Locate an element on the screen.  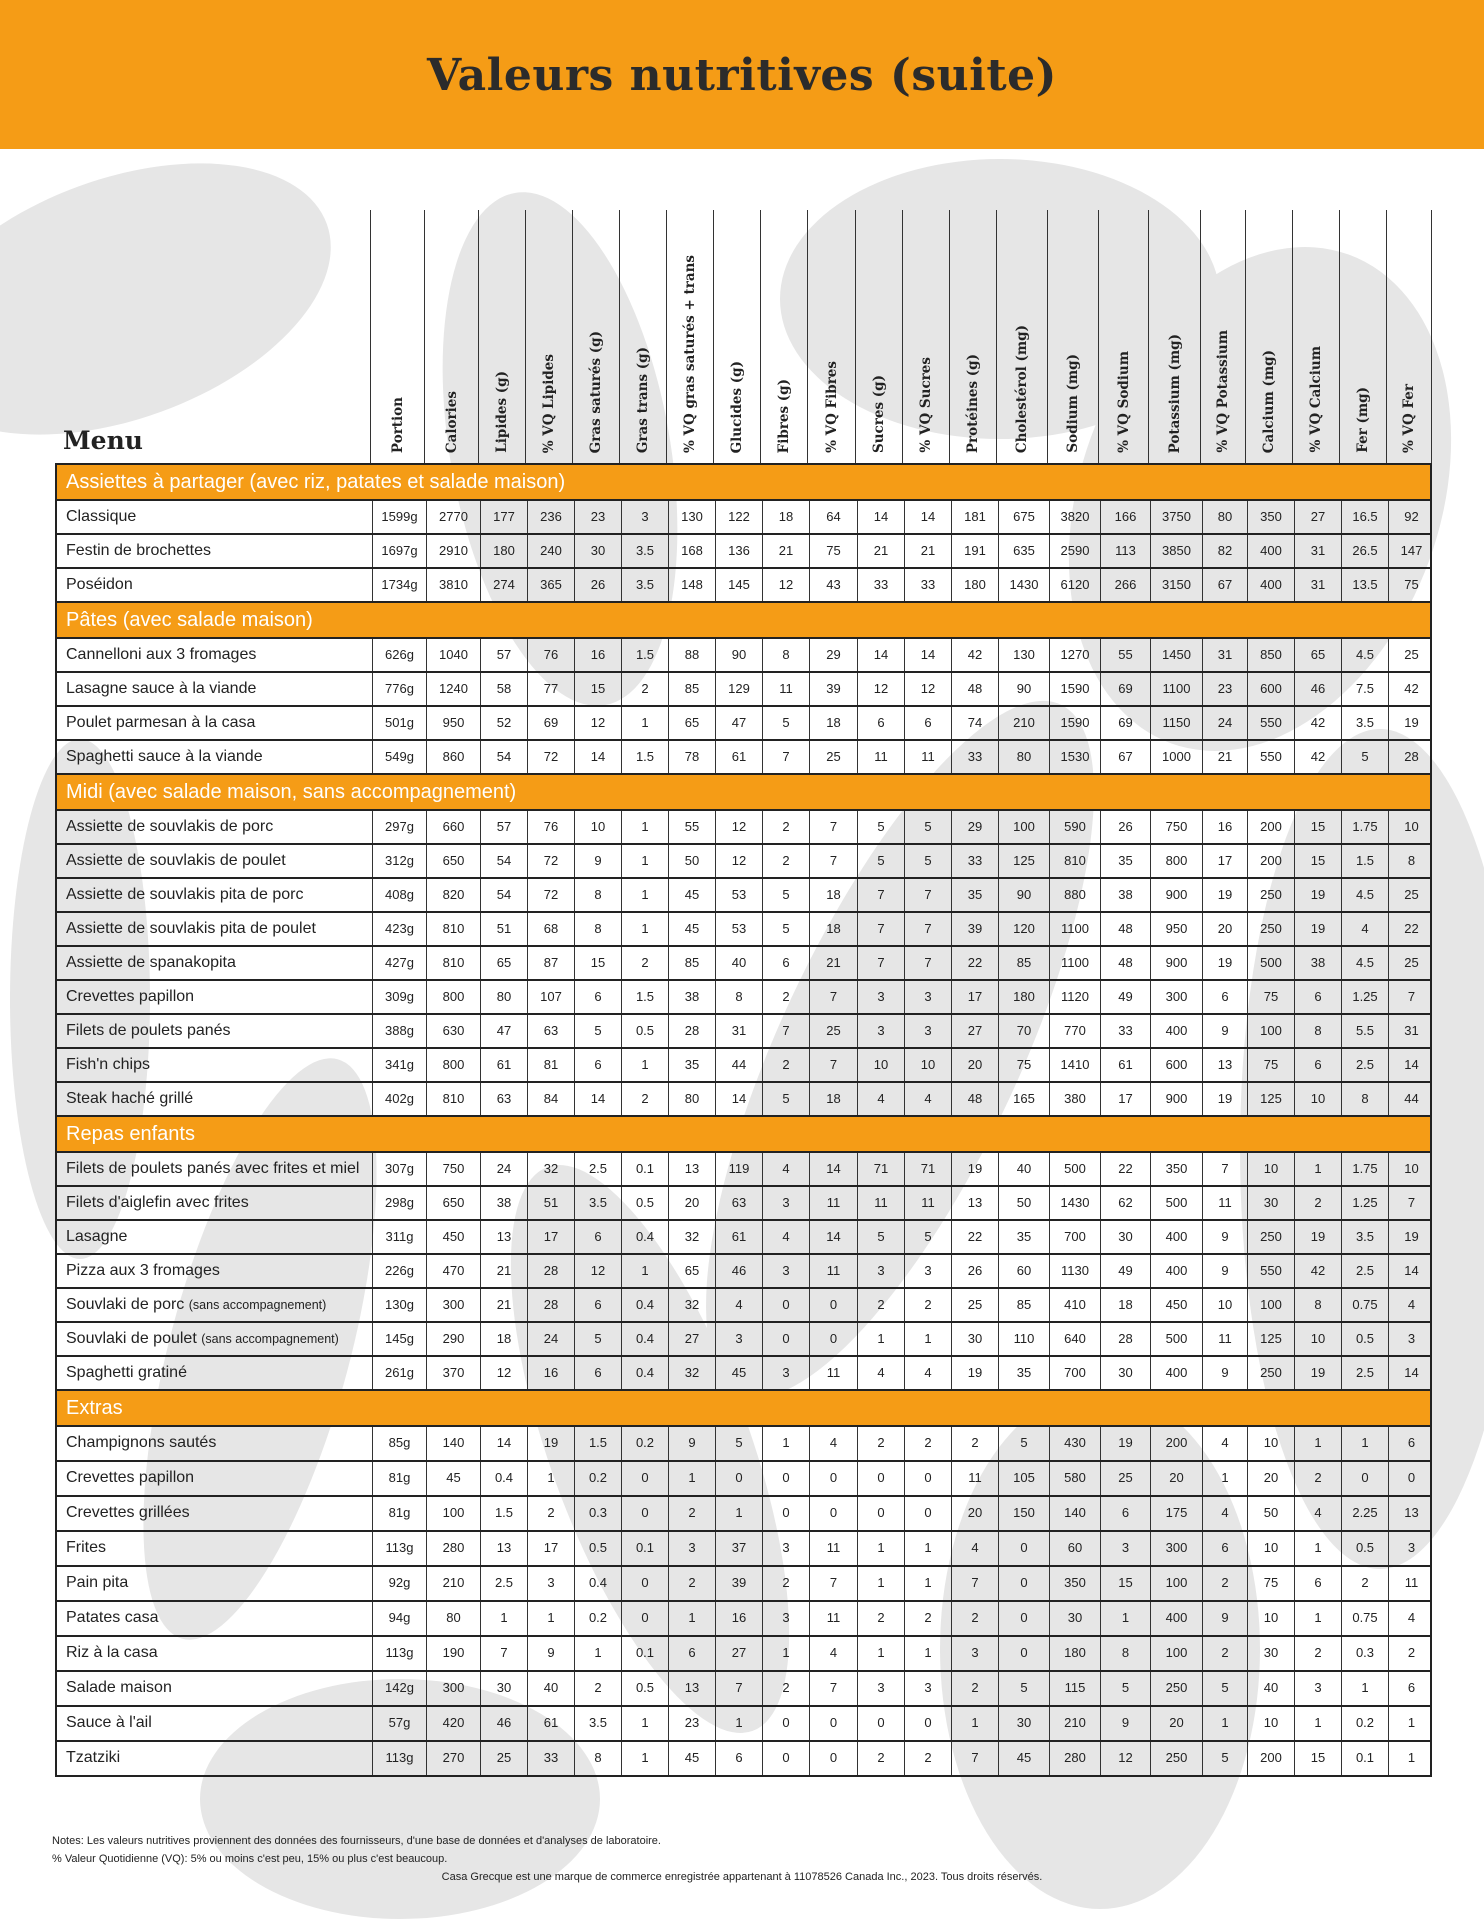
value-cell: 85 is located at coordinates (691, 689).